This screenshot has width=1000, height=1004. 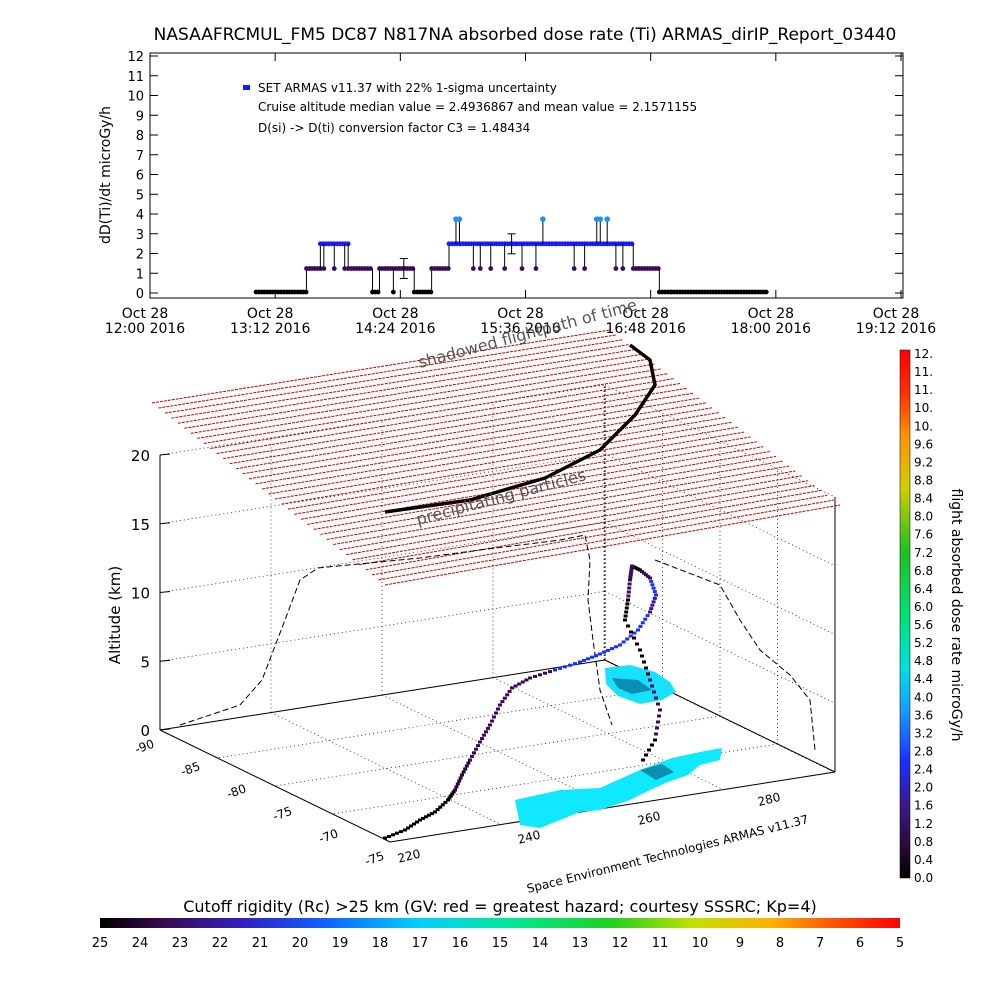 What do you see at coordinates (100, 943) in the screenshot?
I see `rc-colorbar-label: 25` at bounding box center [100, 943].